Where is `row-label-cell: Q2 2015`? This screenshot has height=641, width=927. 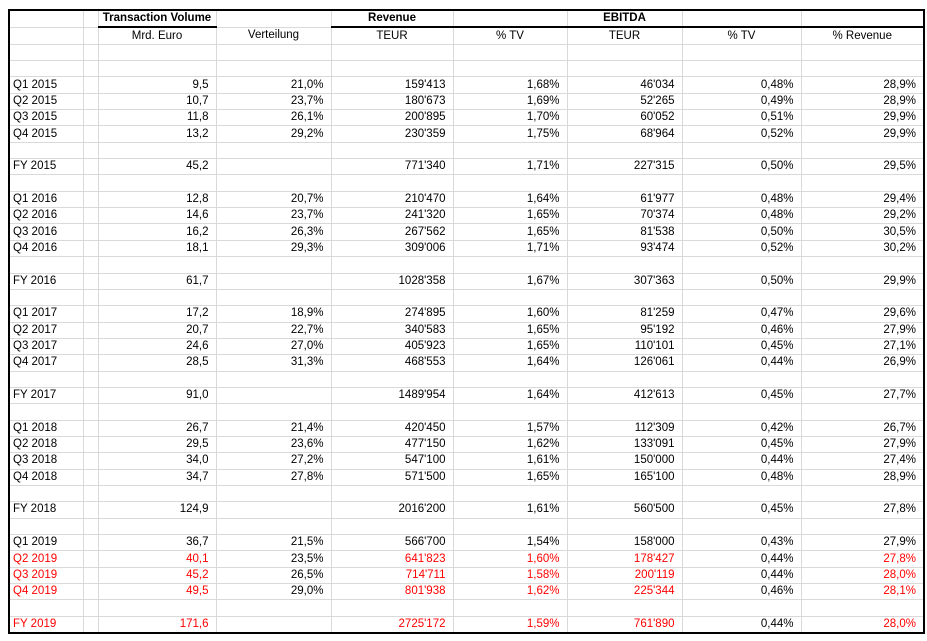
row-label-cell: Q2 2015 is located at coordinates (46, 101).